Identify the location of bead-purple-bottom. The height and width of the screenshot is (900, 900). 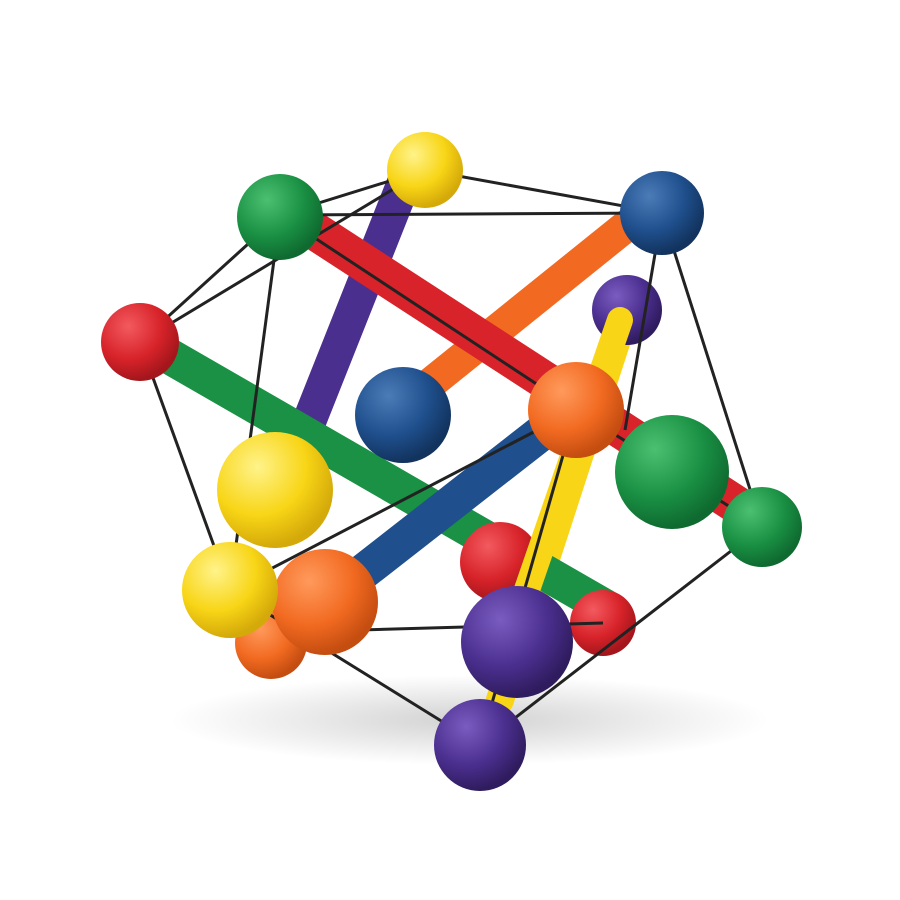
(480, 745).